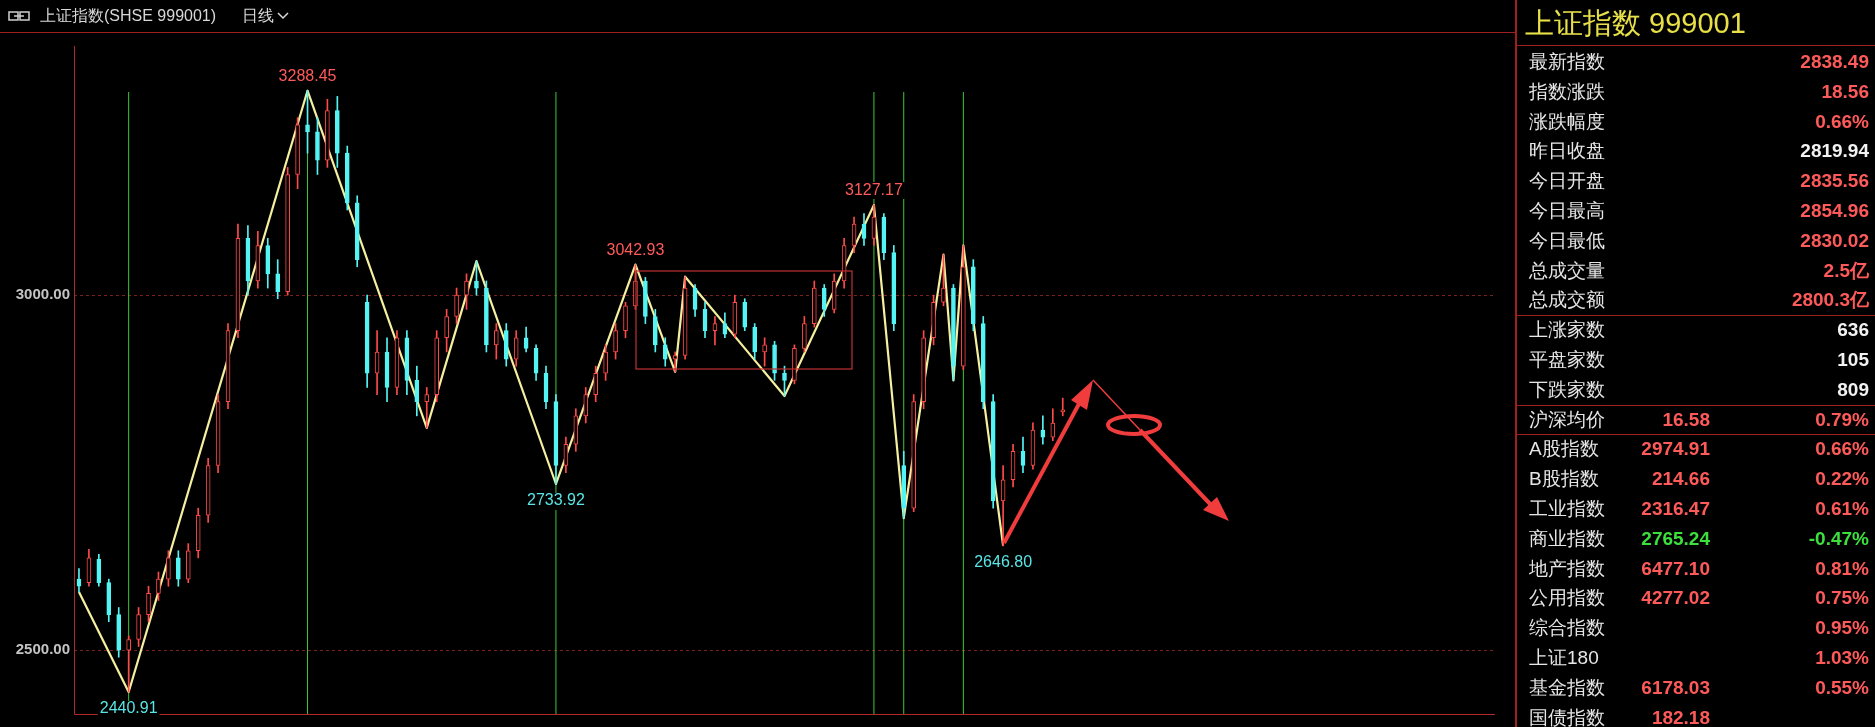  I want to click on text: 今日开盘, so click(1567, 181).